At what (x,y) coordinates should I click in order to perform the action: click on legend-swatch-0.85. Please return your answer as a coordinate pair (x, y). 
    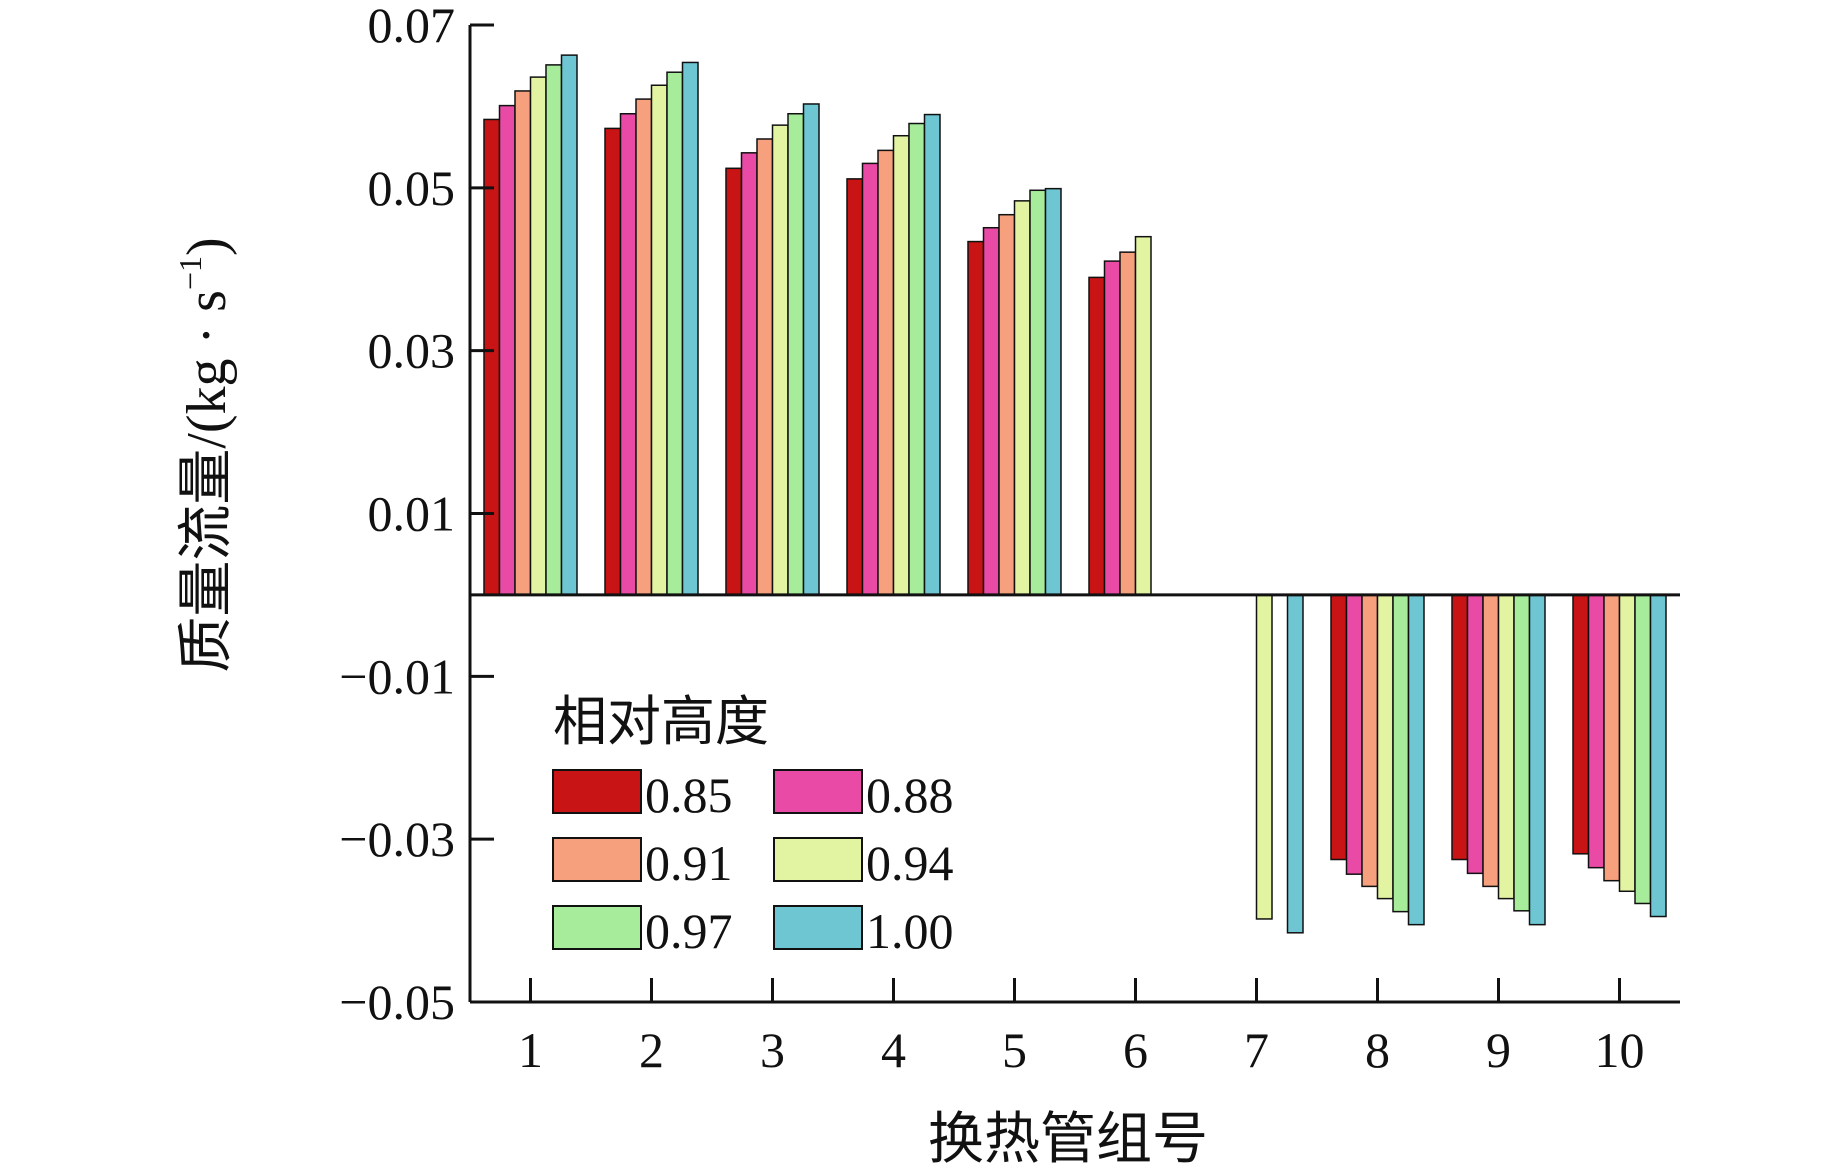
    Looking at the image, I should click on (597, 791).